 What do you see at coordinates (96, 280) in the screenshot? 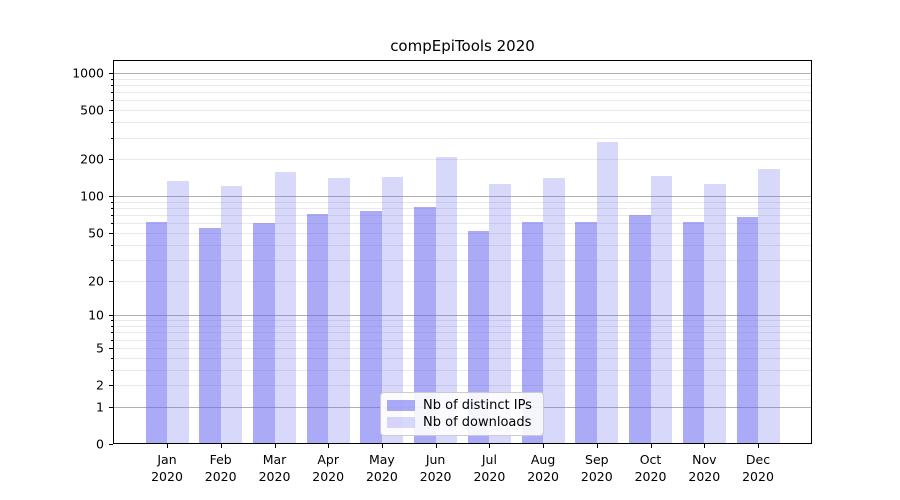
I see `y-tick-label: 20` at bounding box center [96, 280].